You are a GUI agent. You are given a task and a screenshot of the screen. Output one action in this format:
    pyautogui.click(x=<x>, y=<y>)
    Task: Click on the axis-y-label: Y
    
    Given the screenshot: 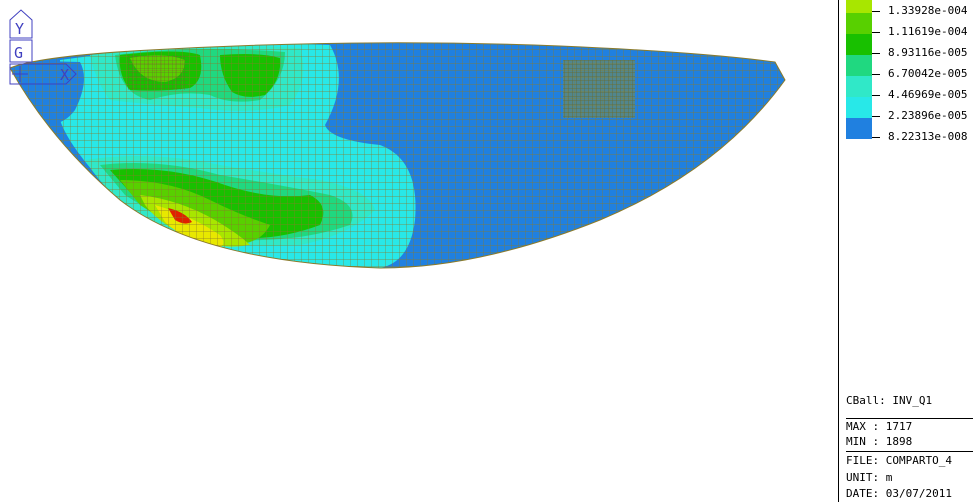 What is the action you would take?
    pyautogui.click(x=19, y=29)
    